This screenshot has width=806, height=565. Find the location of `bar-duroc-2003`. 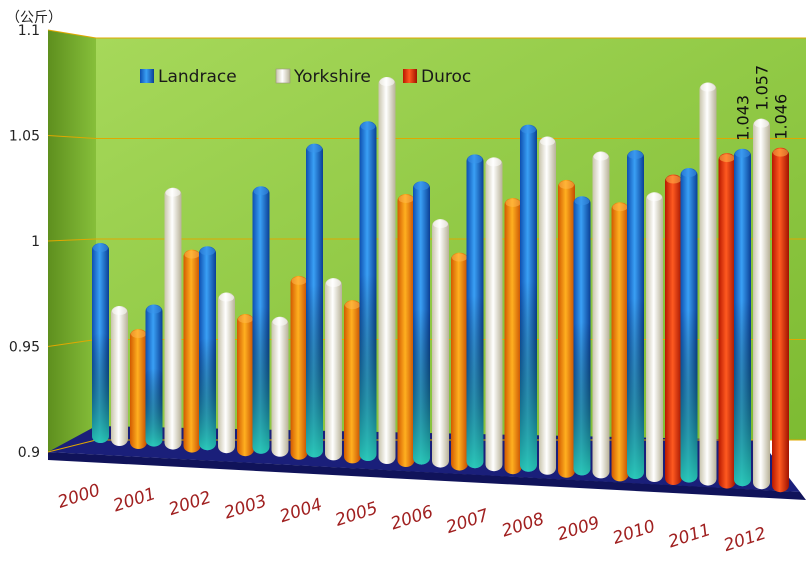

bar-duroc-2003 is located at coordinates (299, 367).